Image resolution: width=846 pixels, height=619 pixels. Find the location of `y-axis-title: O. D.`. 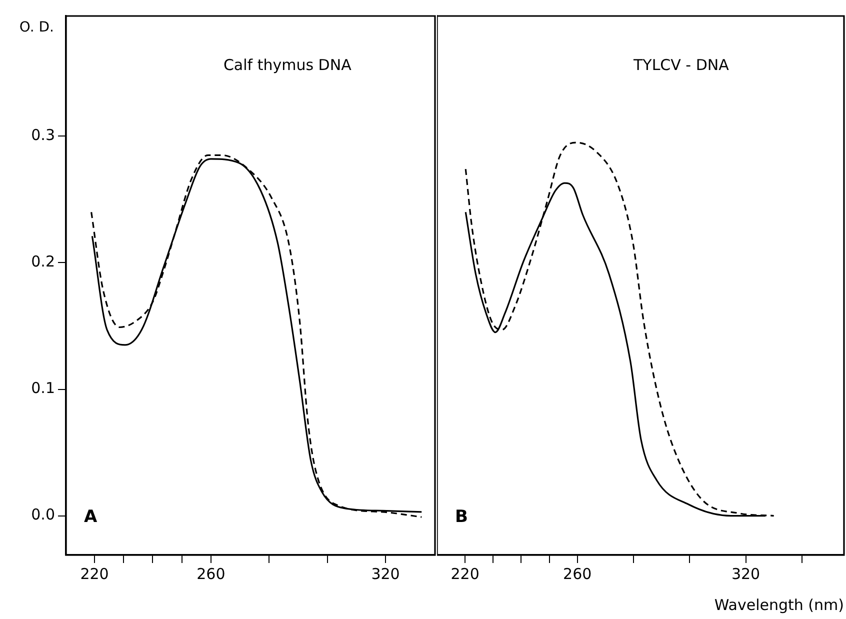

y-axis-title: O. D. is located at coordinates (36, 28).